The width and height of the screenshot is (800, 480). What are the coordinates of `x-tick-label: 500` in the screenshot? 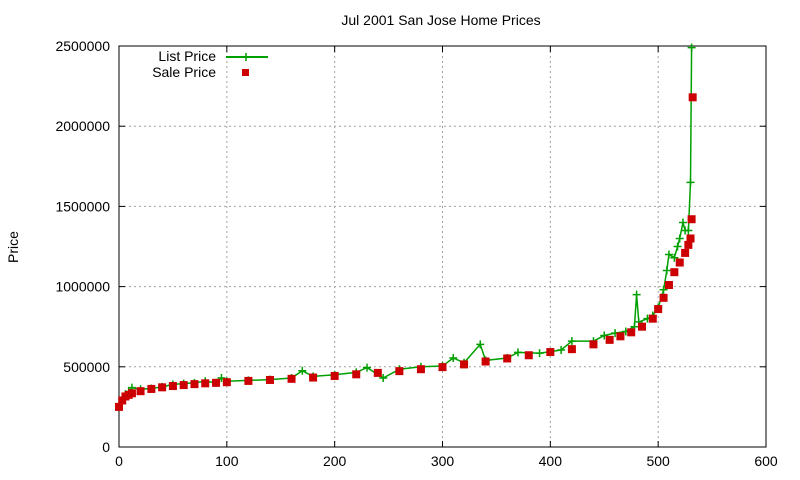 It's located at (658, 461).